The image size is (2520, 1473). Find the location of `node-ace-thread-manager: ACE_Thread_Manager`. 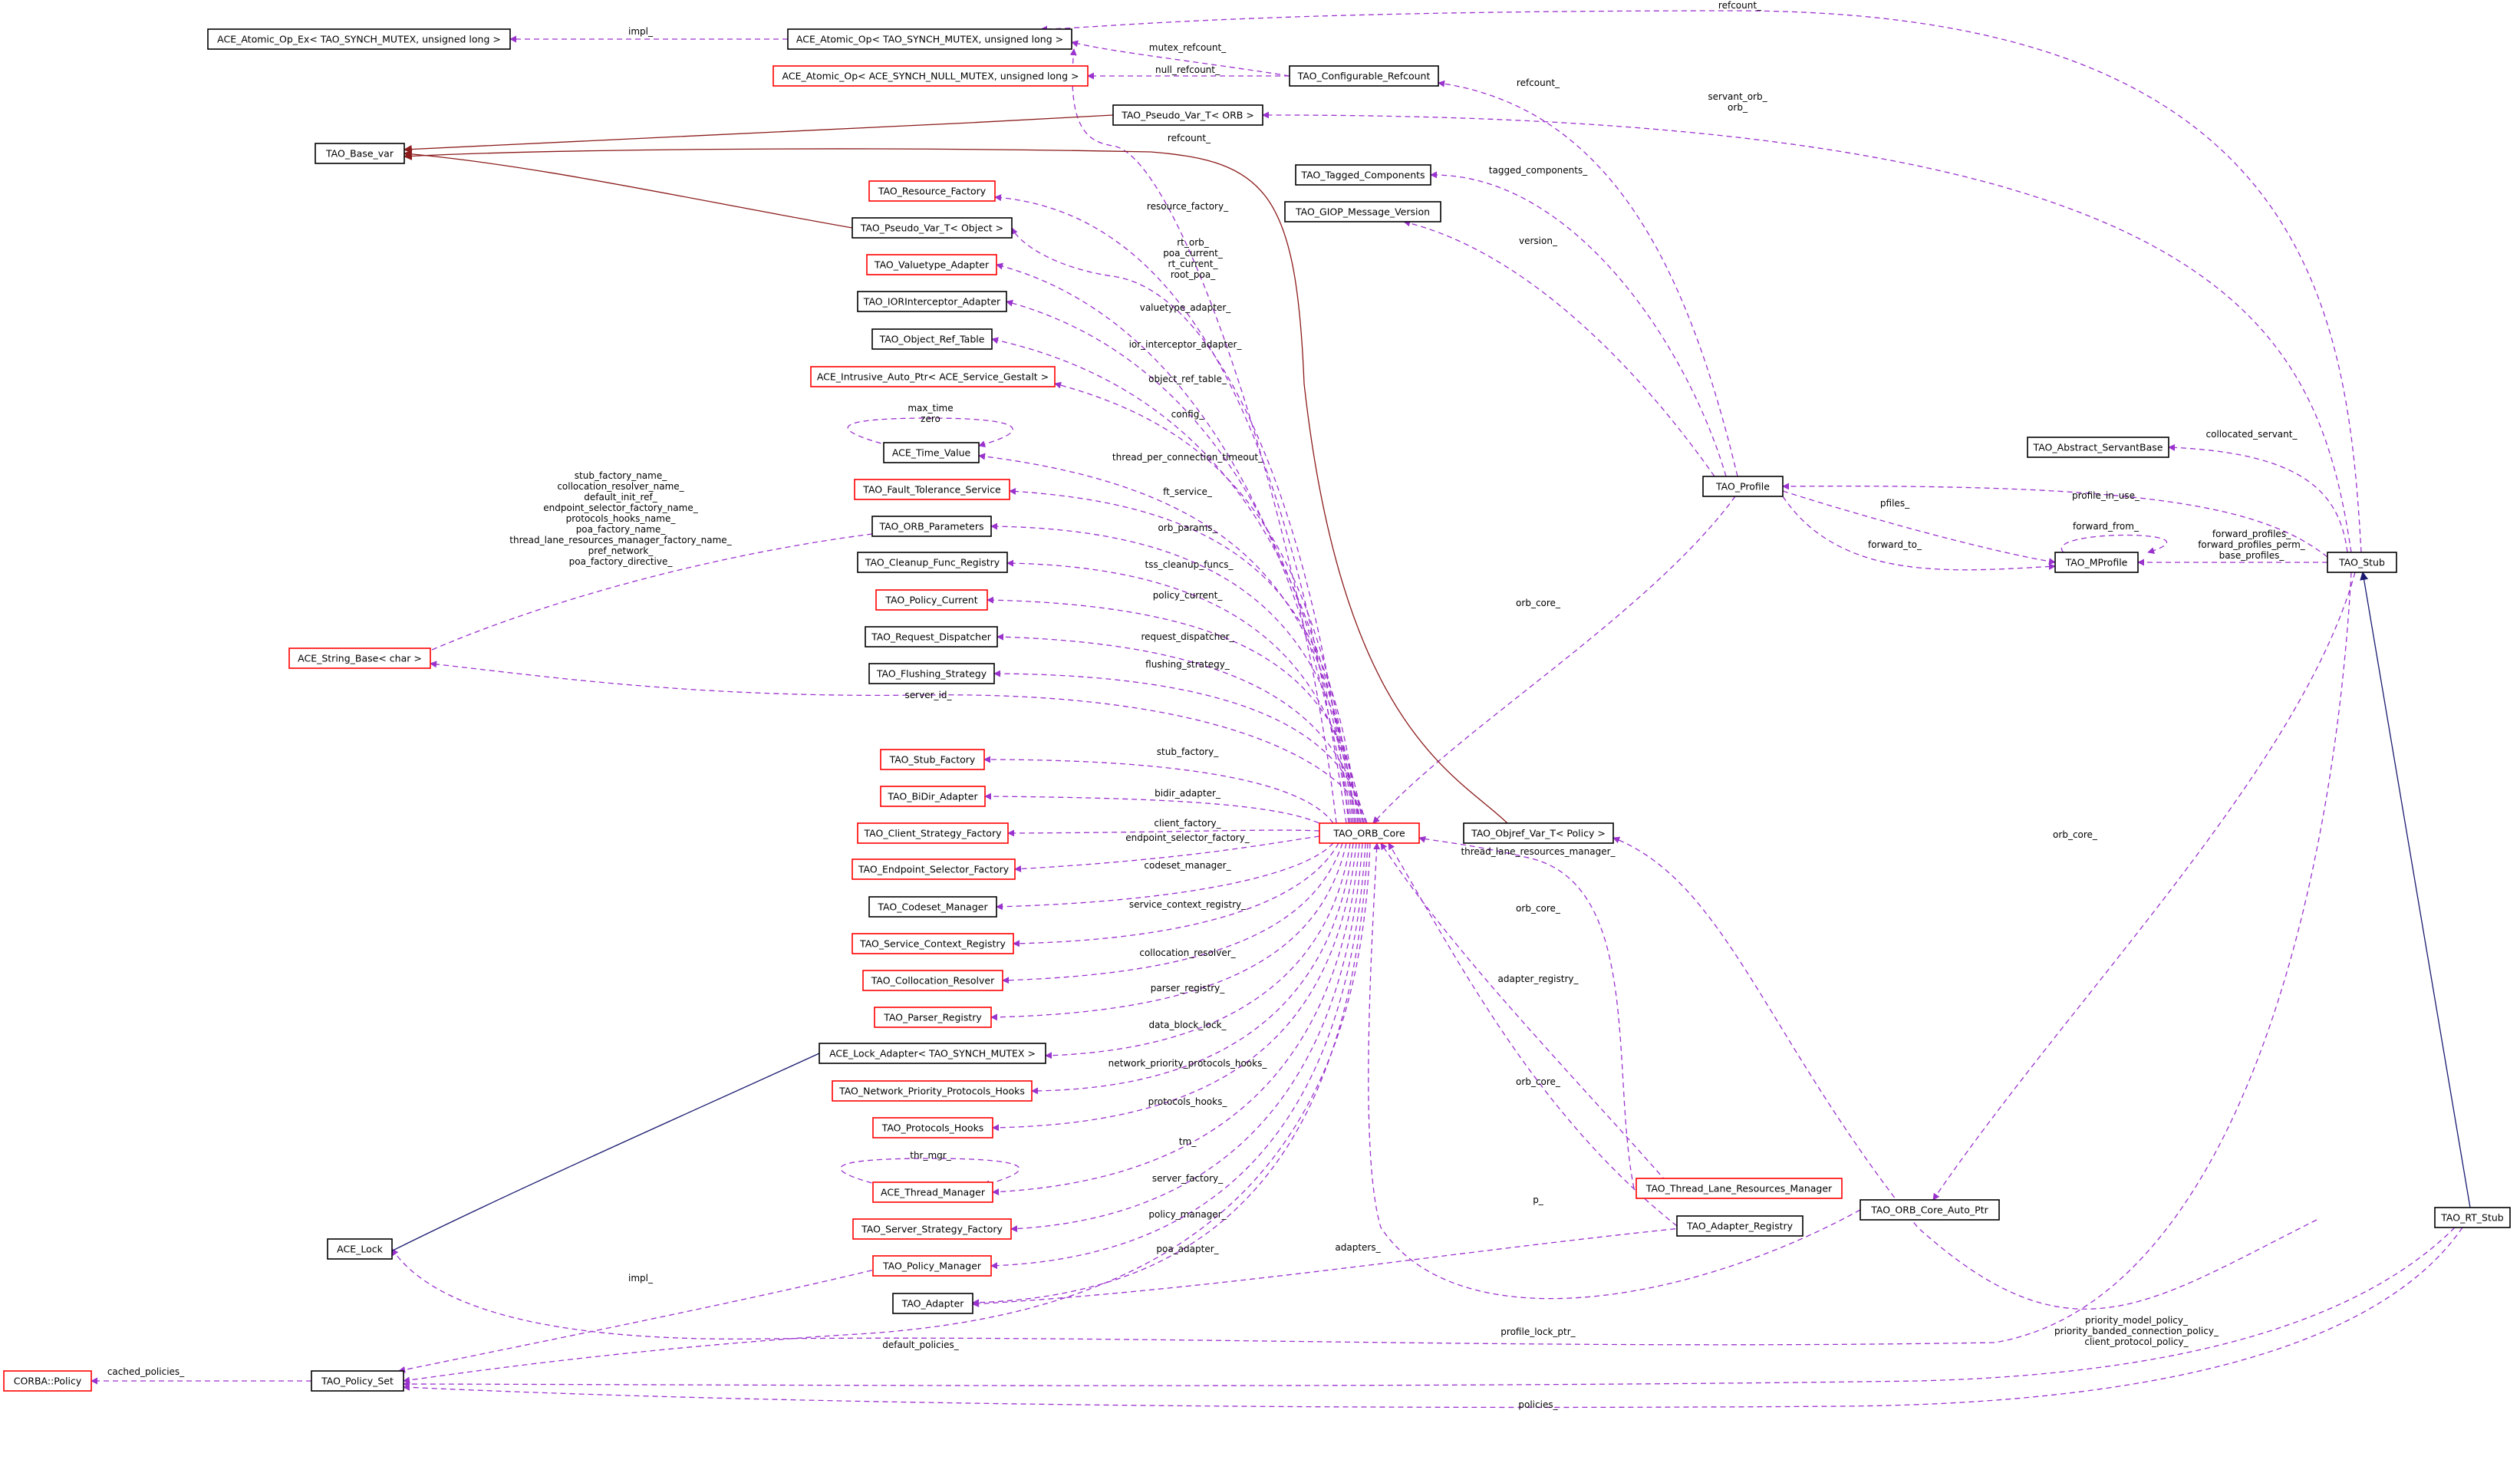

node-ace-thread-manager: ACE_Thread_Manager is located at coordinates (932, 1192).